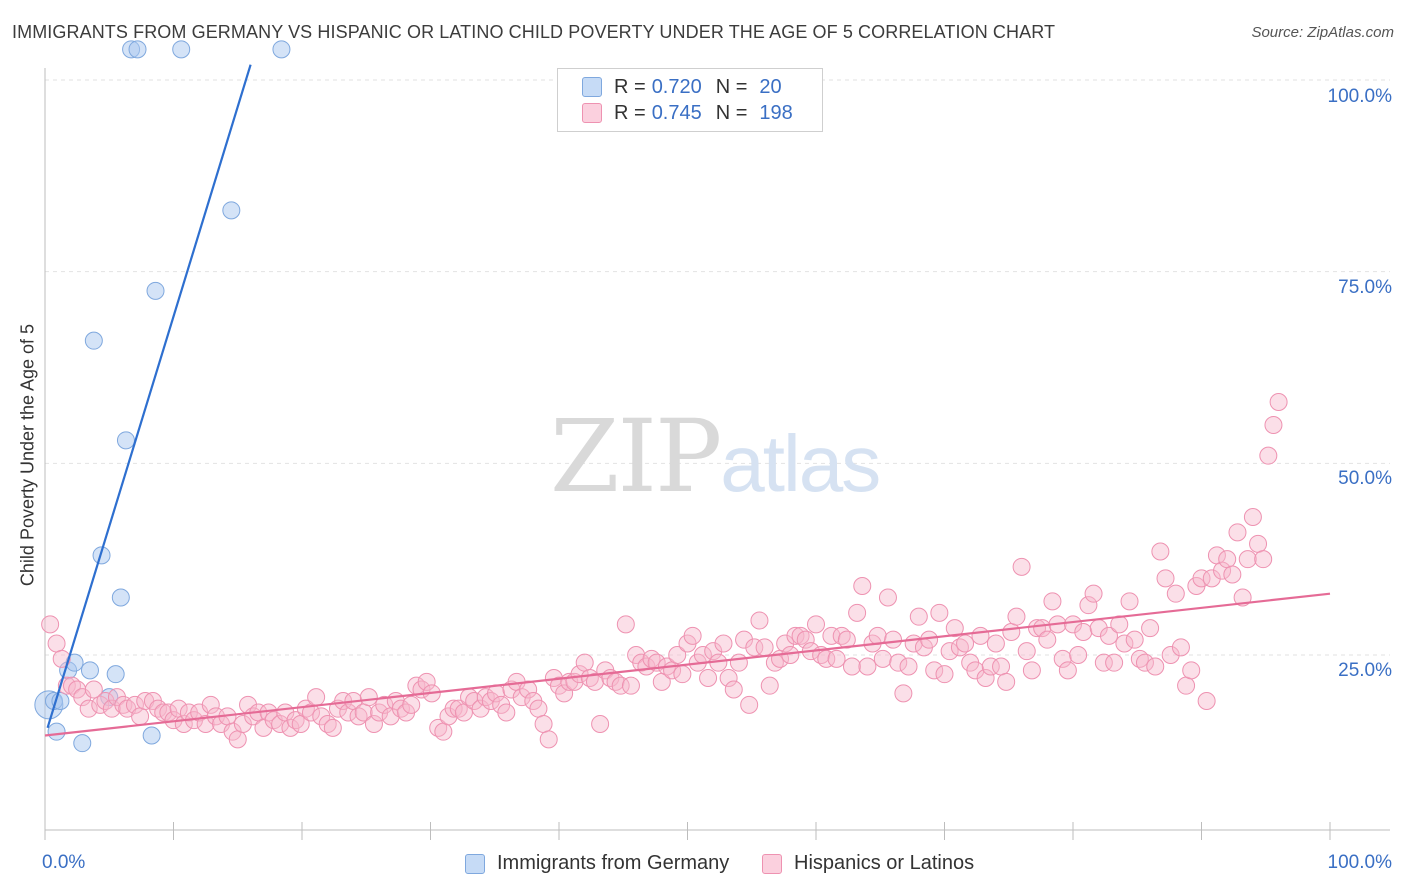 The width and height of the screenshot is (1406, 892). What do you see at coordinates (27, 455) in the screenshot?
I see `y-axis-label: Child Poverty Under the Age of 5` at bounding box center [27, 455].